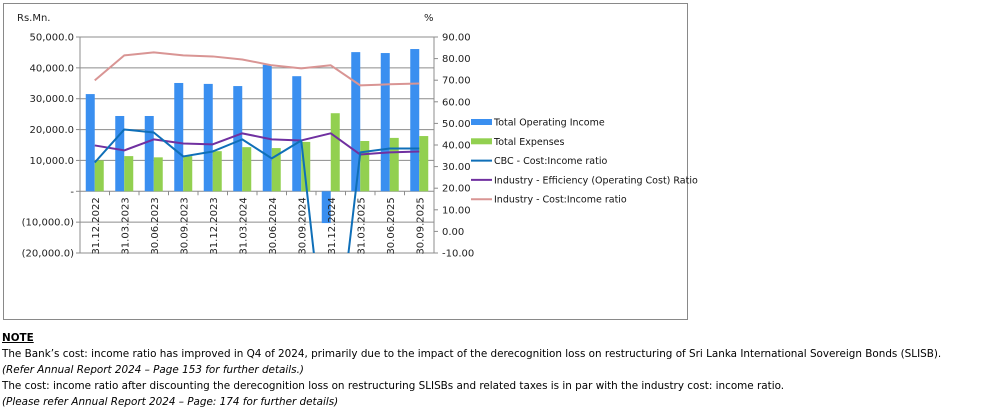 The height and width of the screenshot is (418, 1002). I want to click on left-tick-label: -, so click(72, 192).